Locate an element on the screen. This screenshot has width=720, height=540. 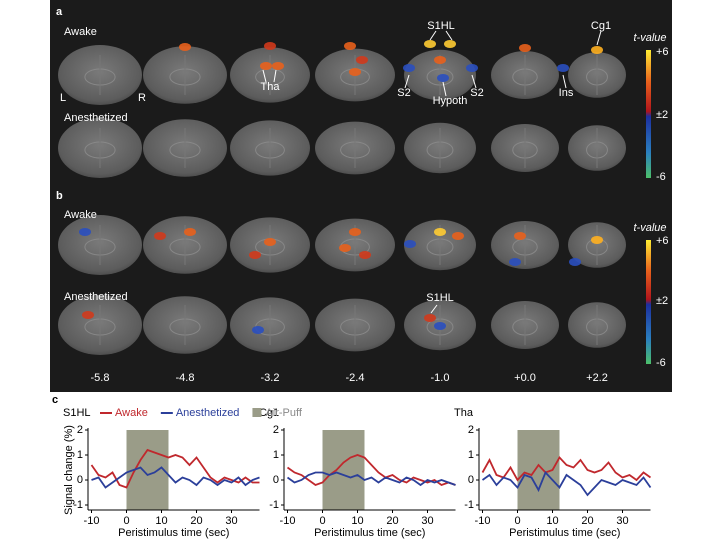
slice-coordinate: -5.8 is located at coordinates (100, 378).